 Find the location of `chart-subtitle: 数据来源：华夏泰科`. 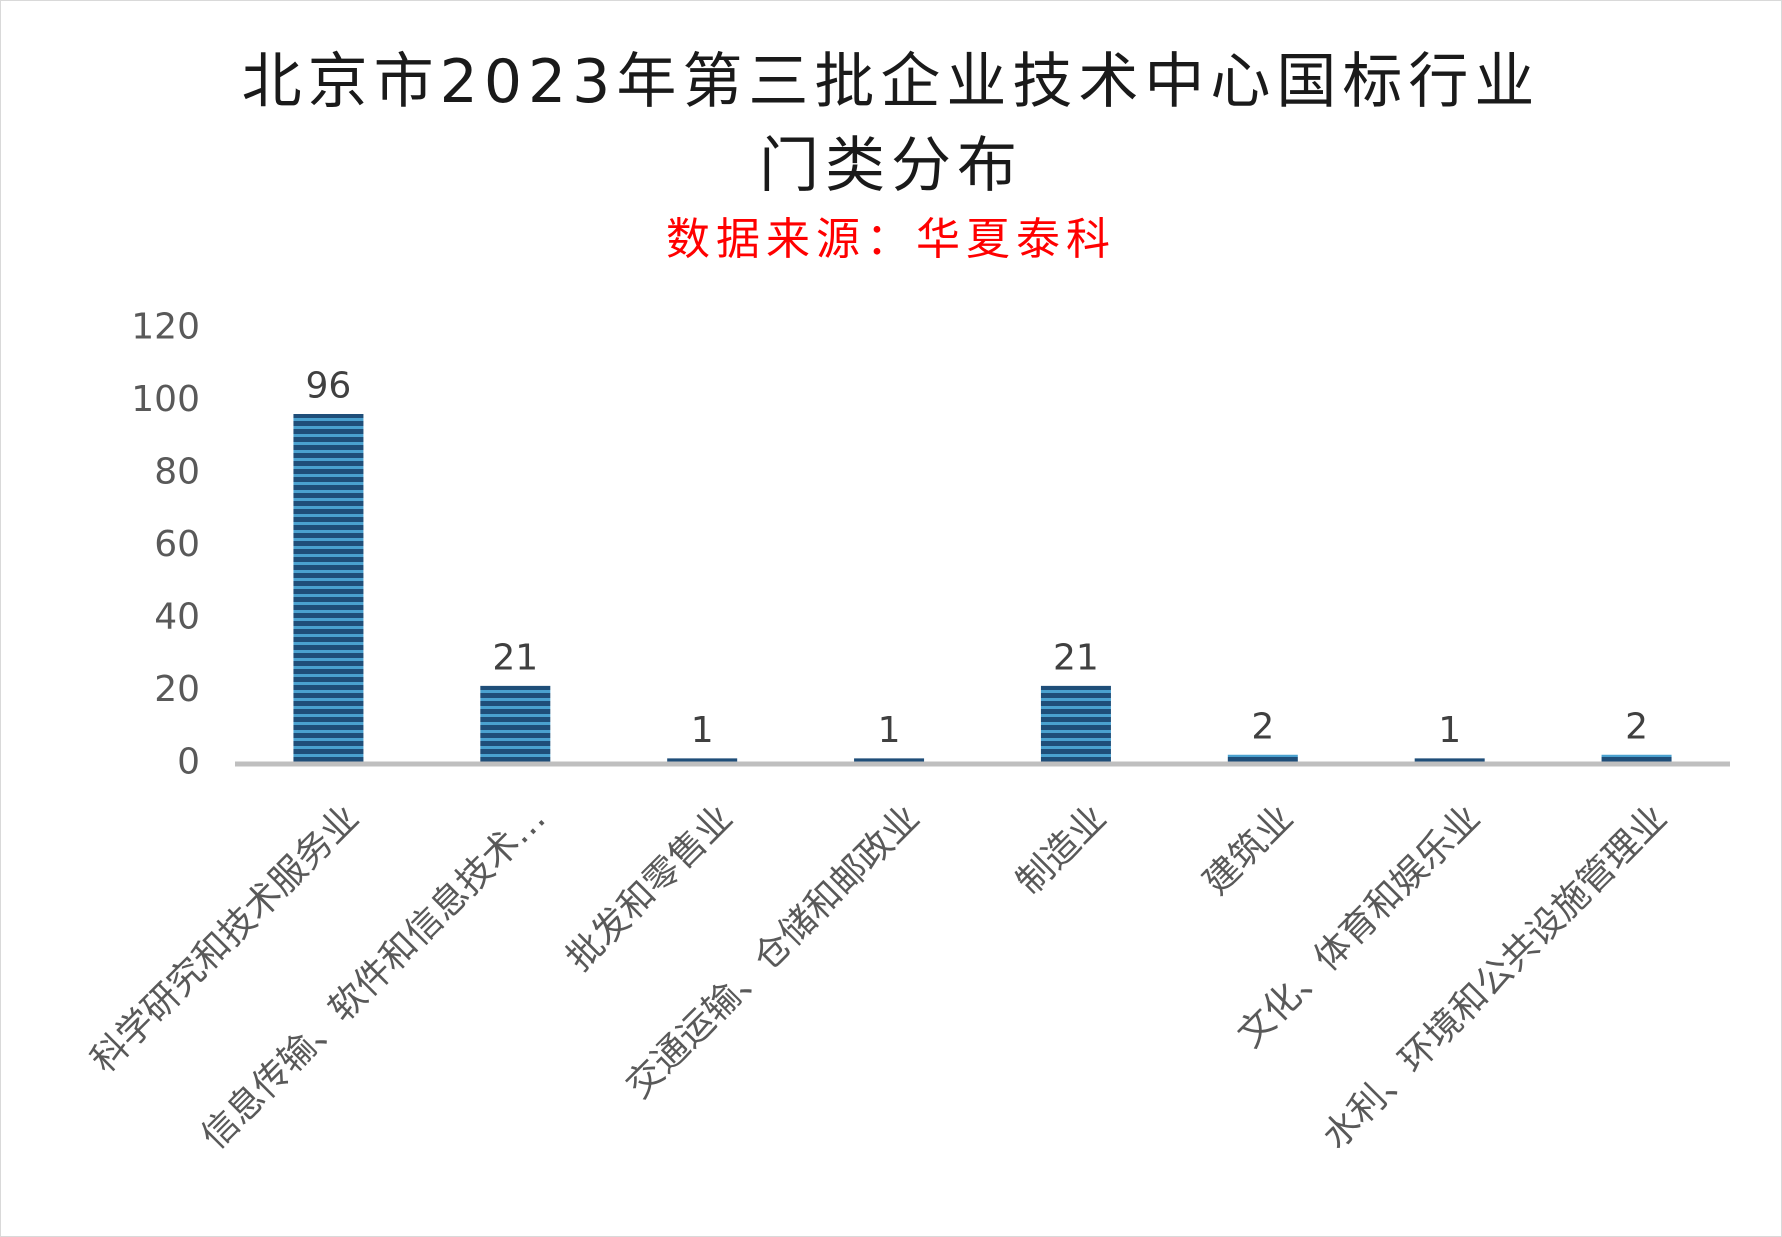

chart-subtitle: 数据来源：华夏泰科 is located at coordinates (891, 239).